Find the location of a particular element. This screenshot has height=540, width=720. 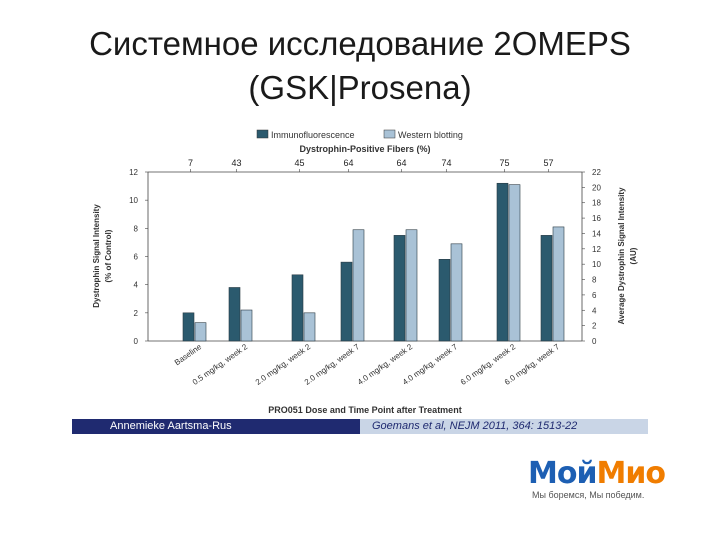

top-value-0: 7 is located at coordinates (190, 163).